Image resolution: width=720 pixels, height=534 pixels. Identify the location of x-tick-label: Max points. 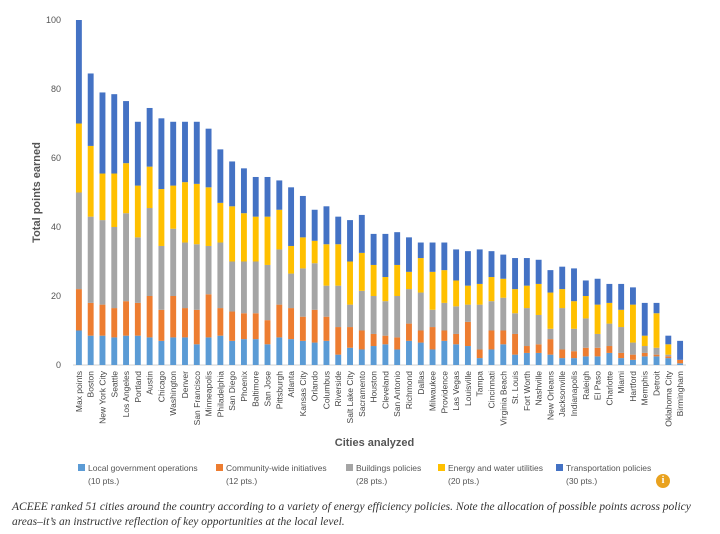
(79, 391).